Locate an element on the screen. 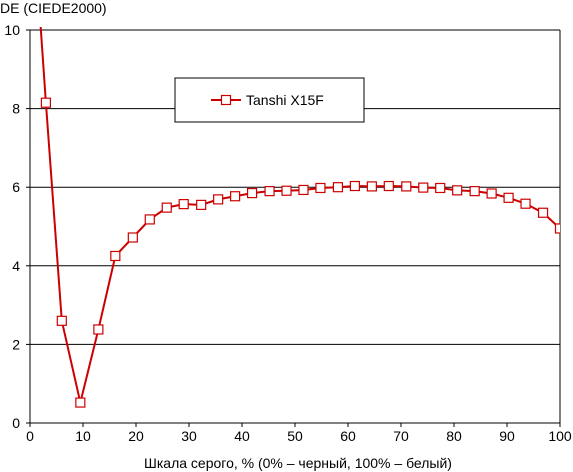 The image size is (573, 472). y-tick-label-4: 4 is located at coordinates (16, 266).